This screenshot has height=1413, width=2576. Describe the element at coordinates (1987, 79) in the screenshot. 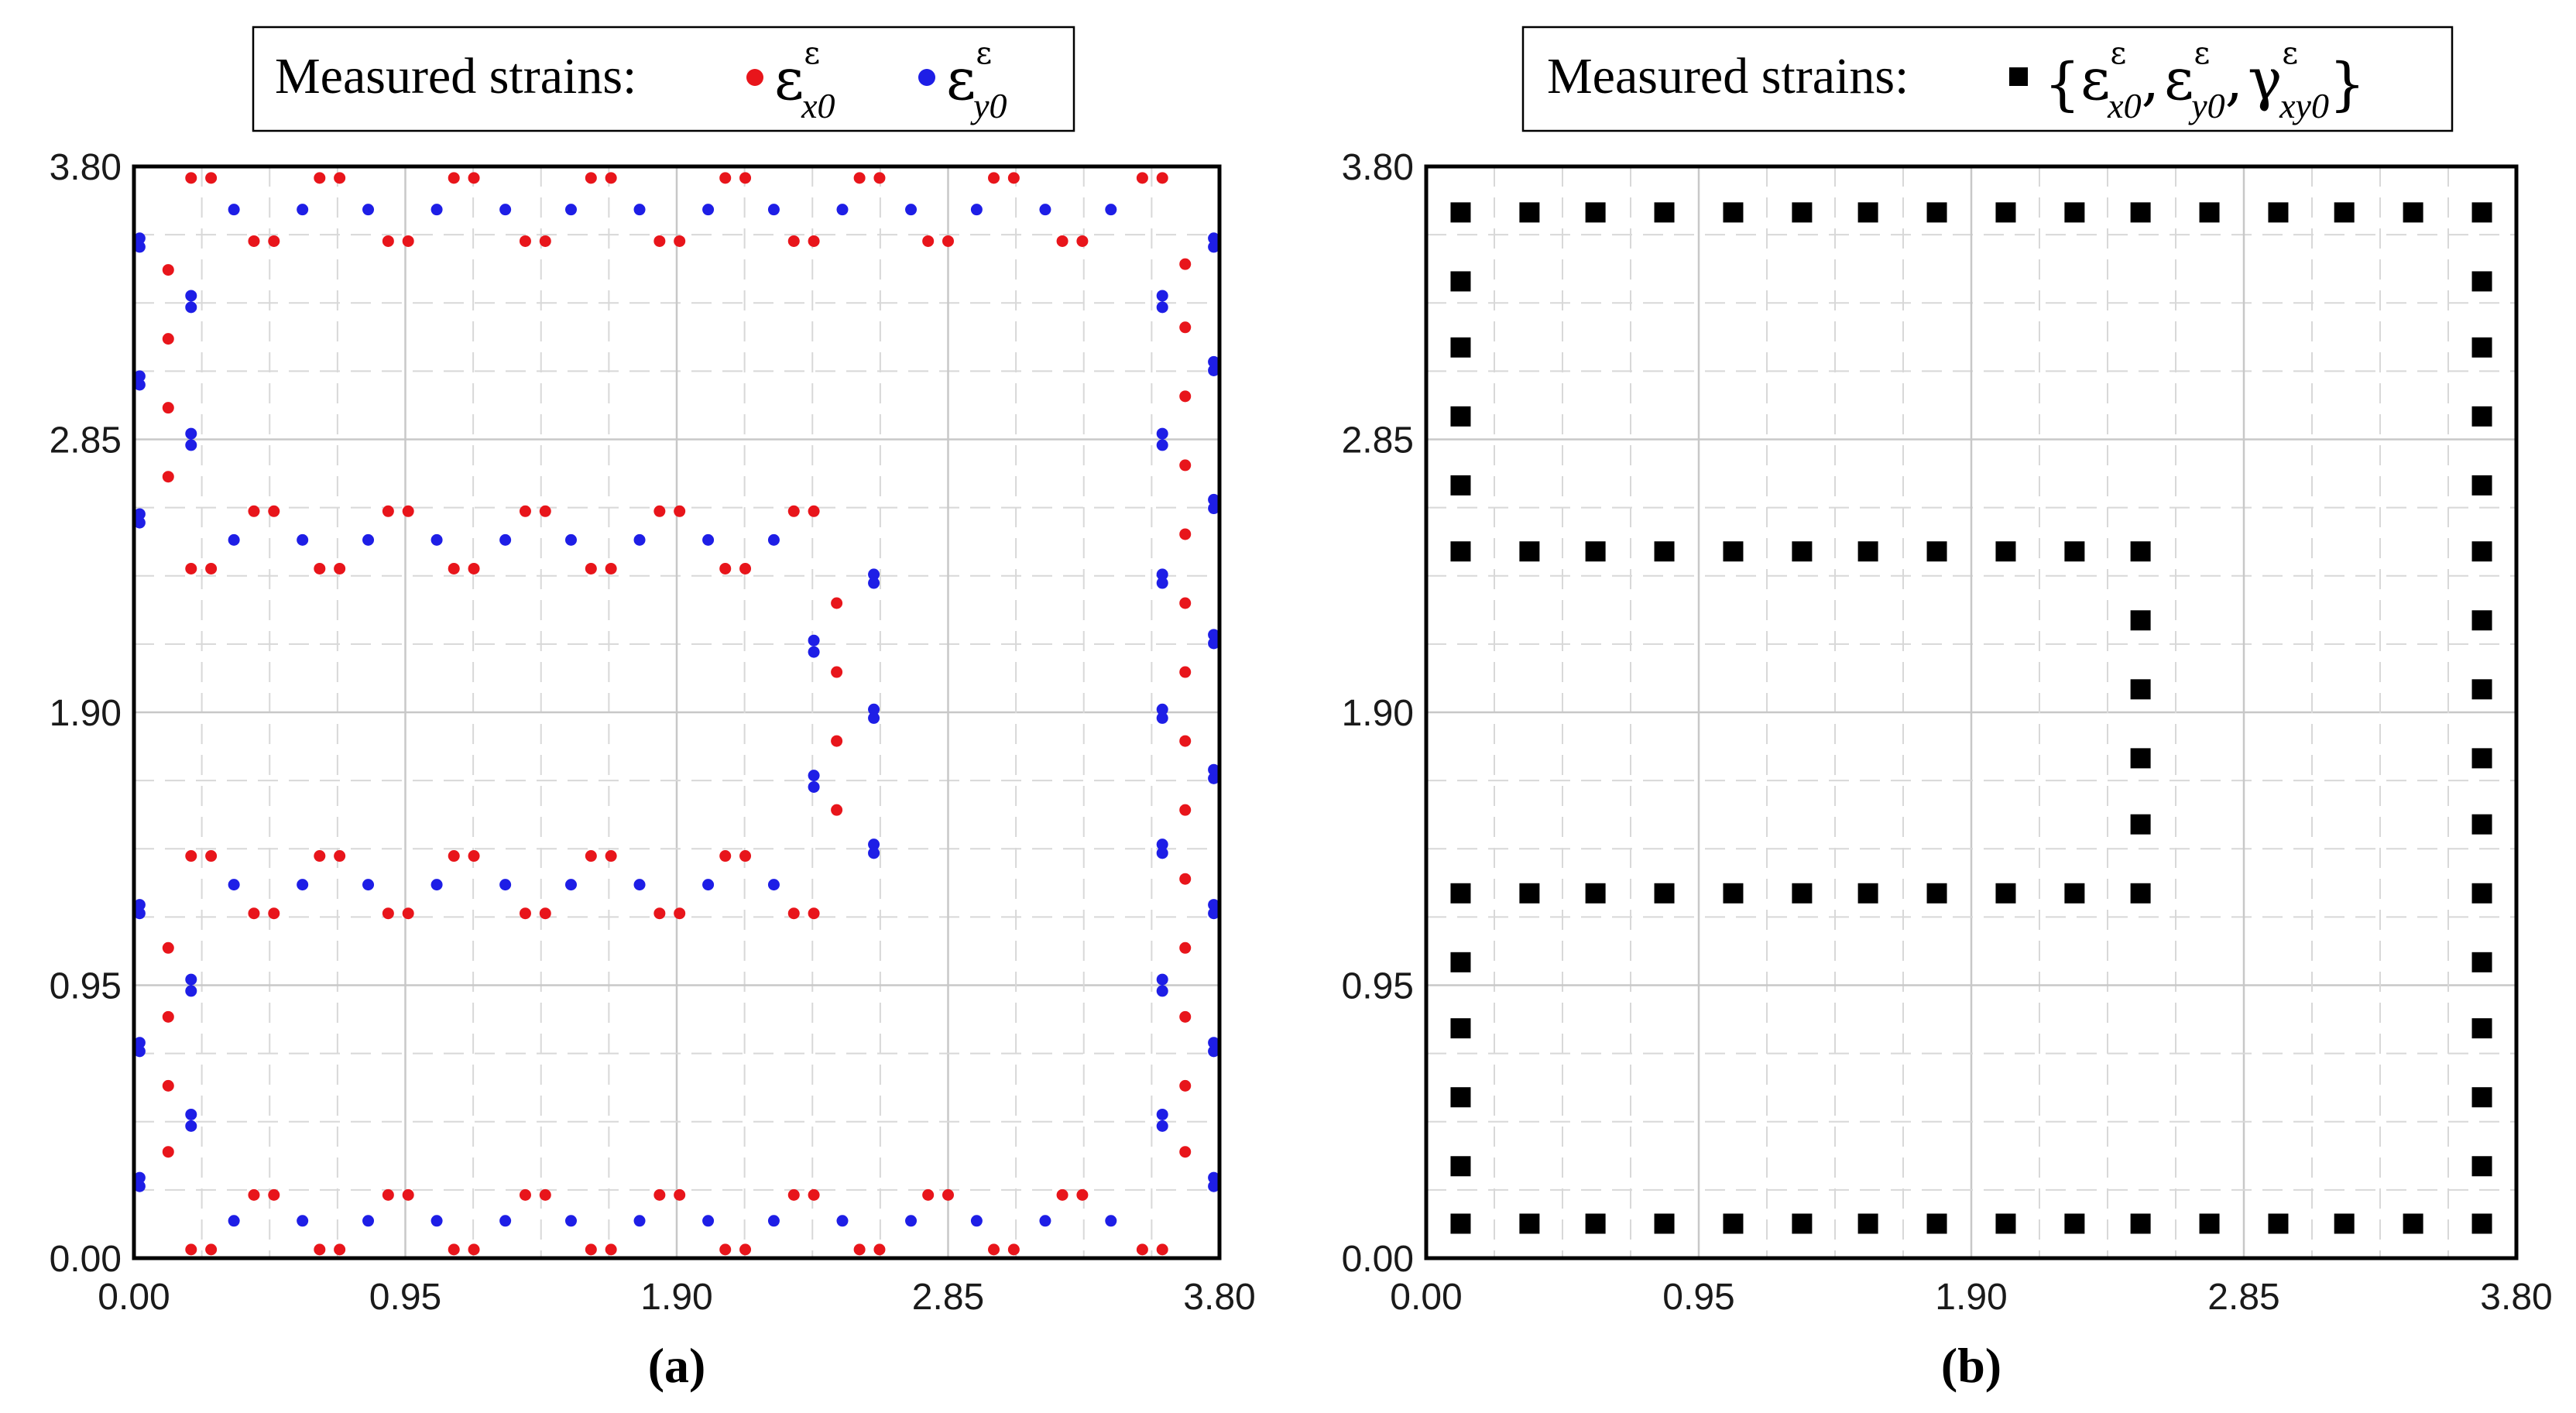

I see `legend-b-box` at that location.